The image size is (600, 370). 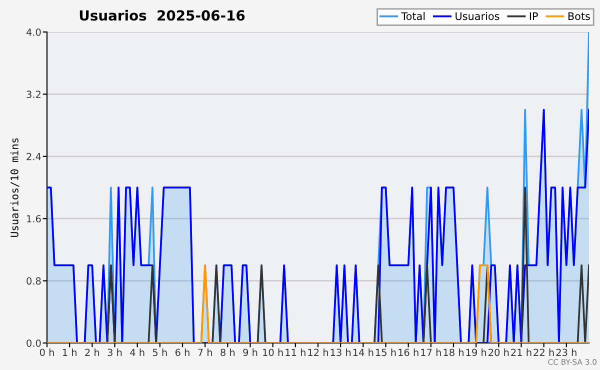 What do you see at coordinates (33, 281) in the screenshot?
I see `y-tick-label: 0.8` at bounding box center [33, 281].